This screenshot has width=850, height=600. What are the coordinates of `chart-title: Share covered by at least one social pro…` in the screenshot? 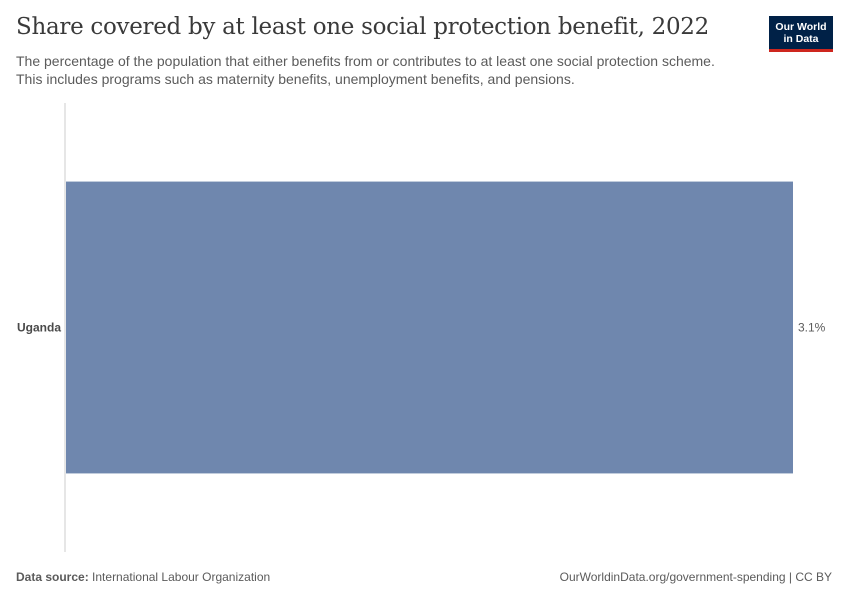 It's located at (362, 27).